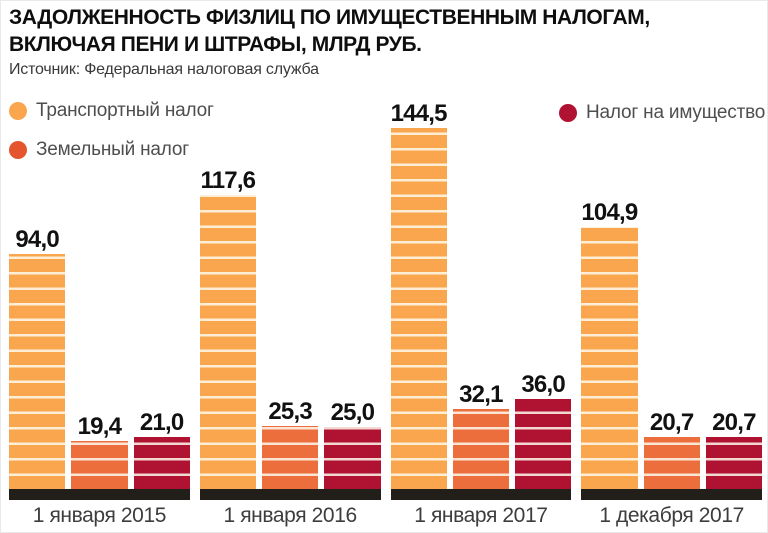 The image size is (768, 533). I want to click on bar-transport-2017-12: 104,9, so click(609, 344).